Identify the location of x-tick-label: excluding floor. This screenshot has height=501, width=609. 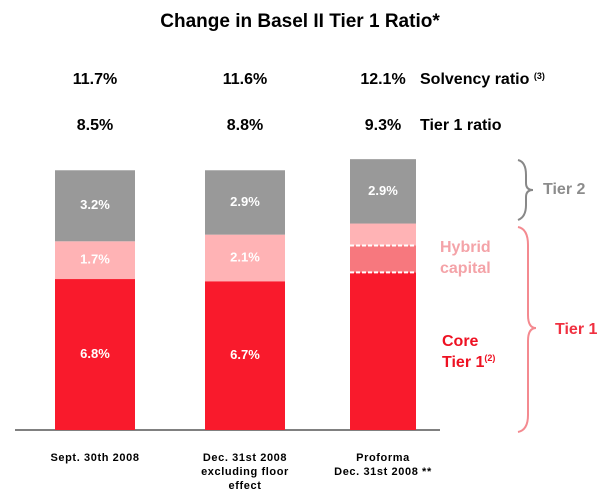
(245, 472).